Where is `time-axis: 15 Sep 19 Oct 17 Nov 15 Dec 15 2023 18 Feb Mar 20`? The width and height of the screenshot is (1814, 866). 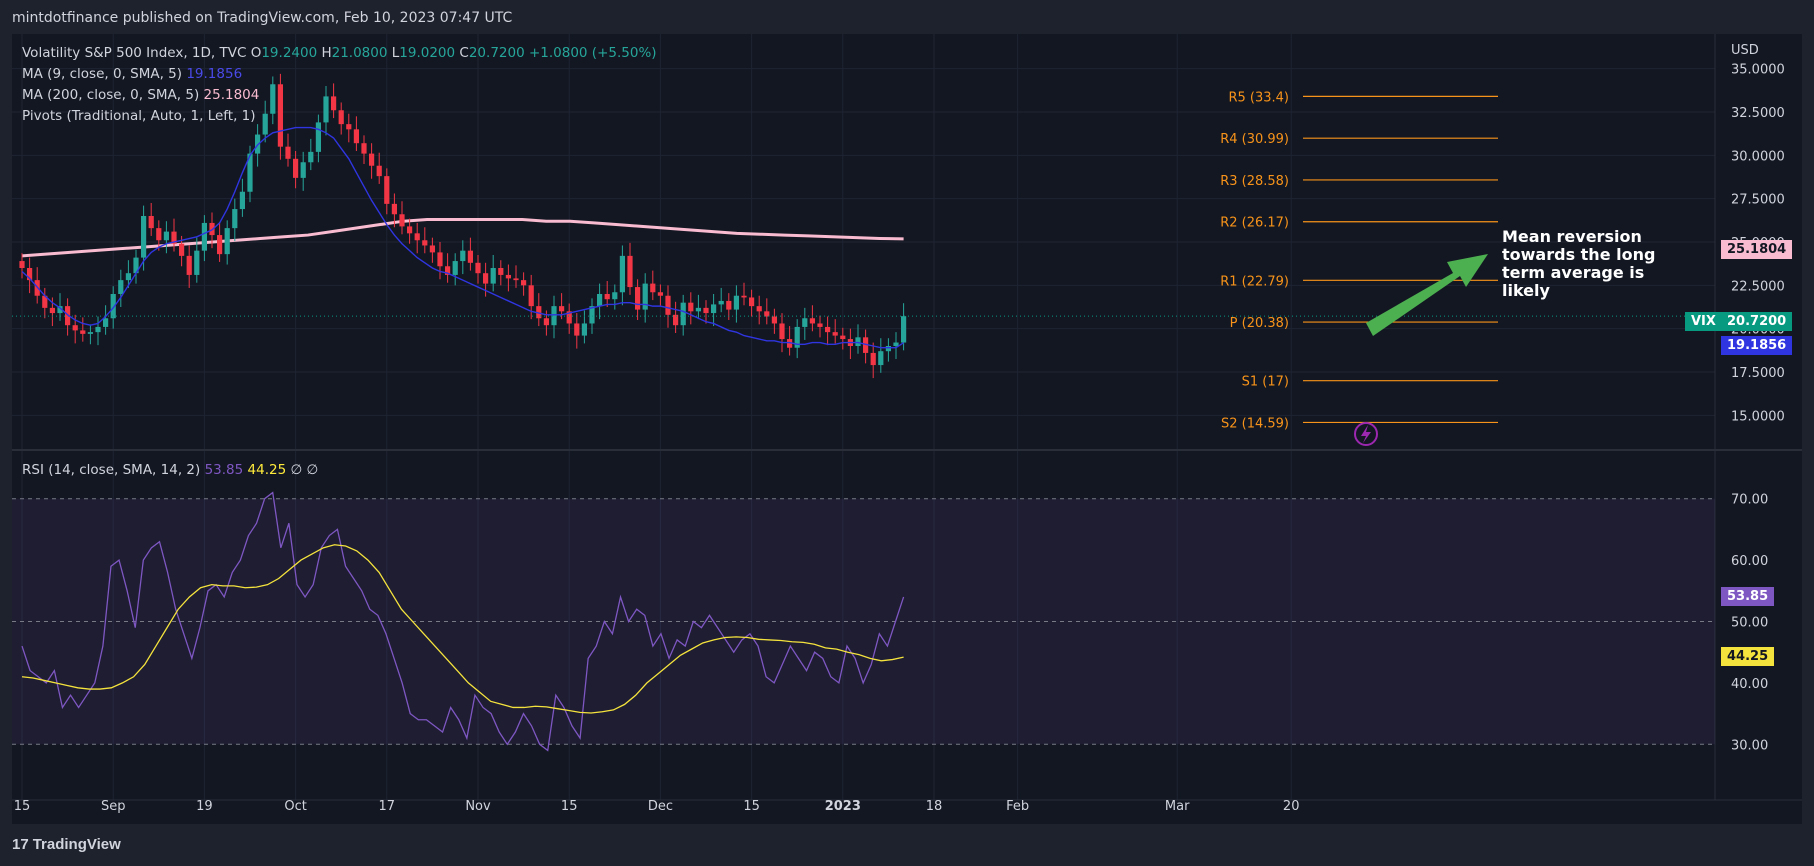 time-axis: 15 Sep 19 Oct 17 Nov 15 Dec 15 2023 18 Feb Mar 20 is located at coordinates (657, 806).